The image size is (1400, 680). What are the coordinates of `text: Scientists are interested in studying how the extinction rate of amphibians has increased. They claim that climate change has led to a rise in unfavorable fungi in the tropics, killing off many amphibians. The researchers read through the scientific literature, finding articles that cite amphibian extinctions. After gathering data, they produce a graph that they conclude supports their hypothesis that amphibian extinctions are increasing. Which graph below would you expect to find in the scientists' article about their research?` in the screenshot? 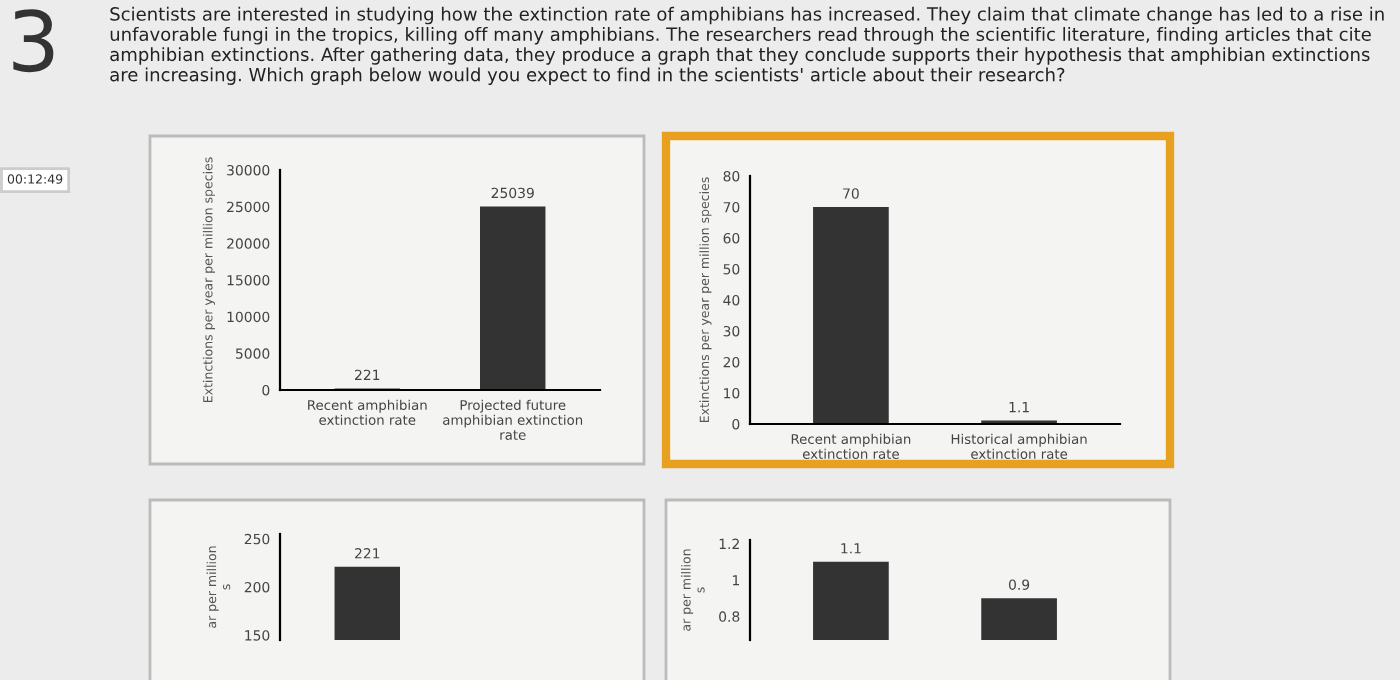 It's located at (747, 45).